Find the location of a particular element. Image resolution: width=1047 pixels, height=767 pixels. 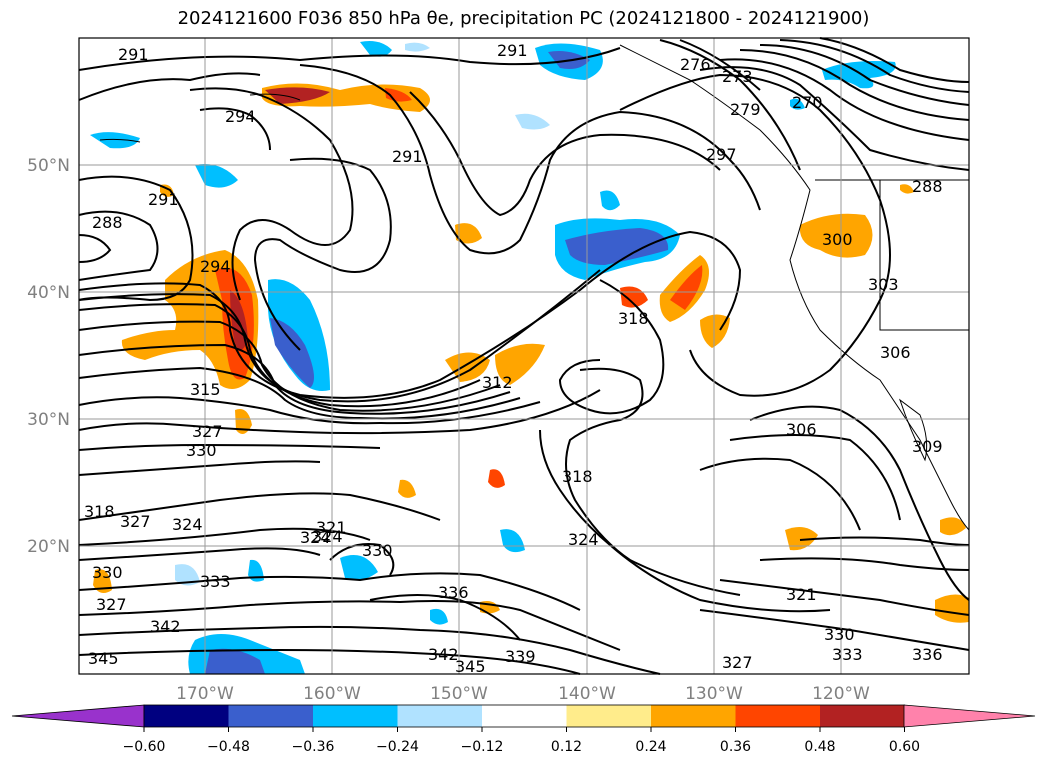

lat-label: 30°N is located at coordinates (48, 420).